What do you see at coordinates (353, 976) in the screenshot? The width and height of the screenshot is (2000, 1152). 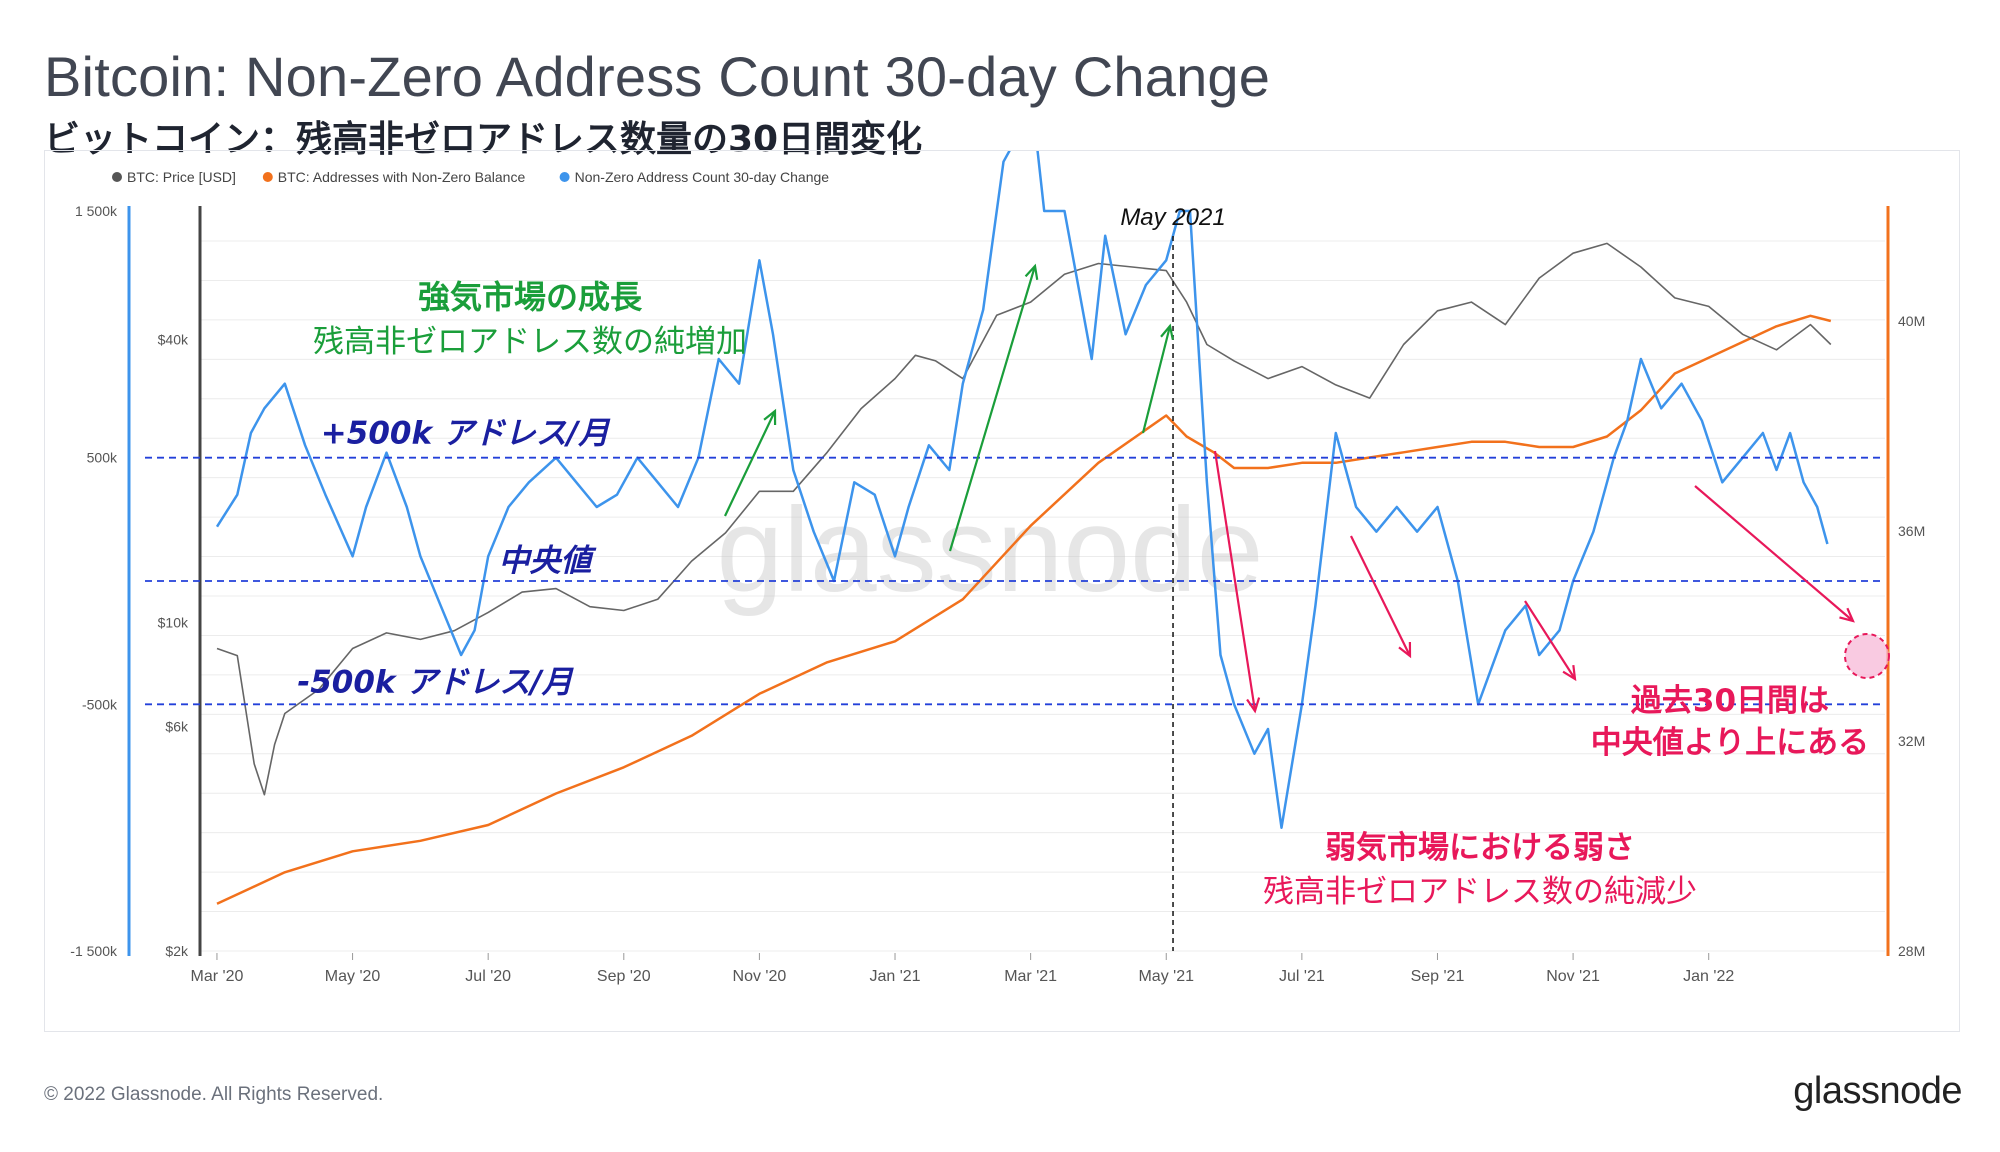 I see `x-tick-label-1: May '20` at bounding box center [353, 976].